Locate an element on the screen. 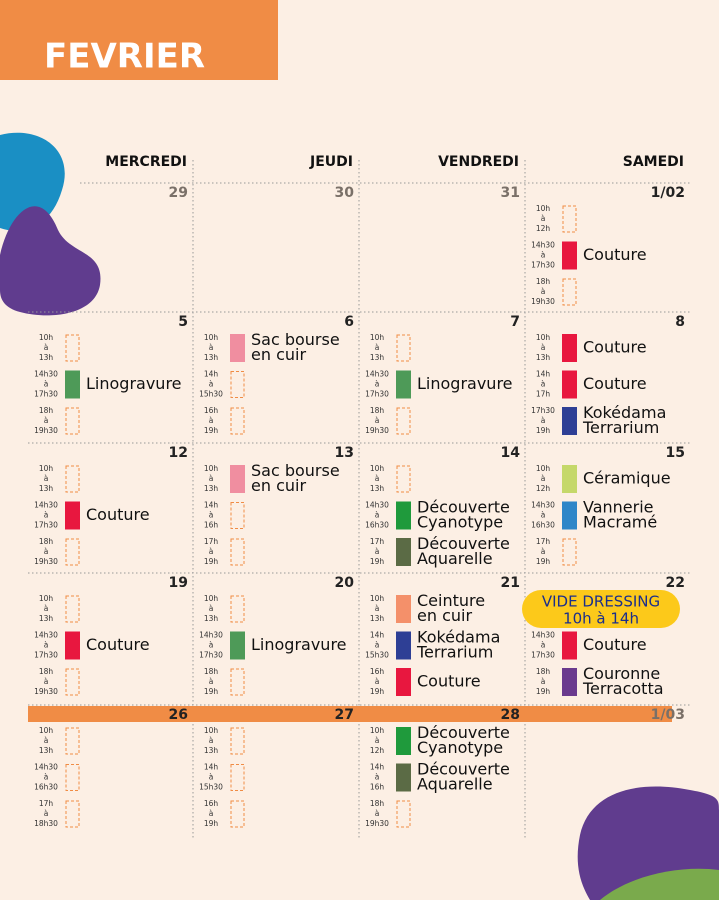 This screenshot has height=900, width=719. time: 14h is located at coordinates (211, 505).